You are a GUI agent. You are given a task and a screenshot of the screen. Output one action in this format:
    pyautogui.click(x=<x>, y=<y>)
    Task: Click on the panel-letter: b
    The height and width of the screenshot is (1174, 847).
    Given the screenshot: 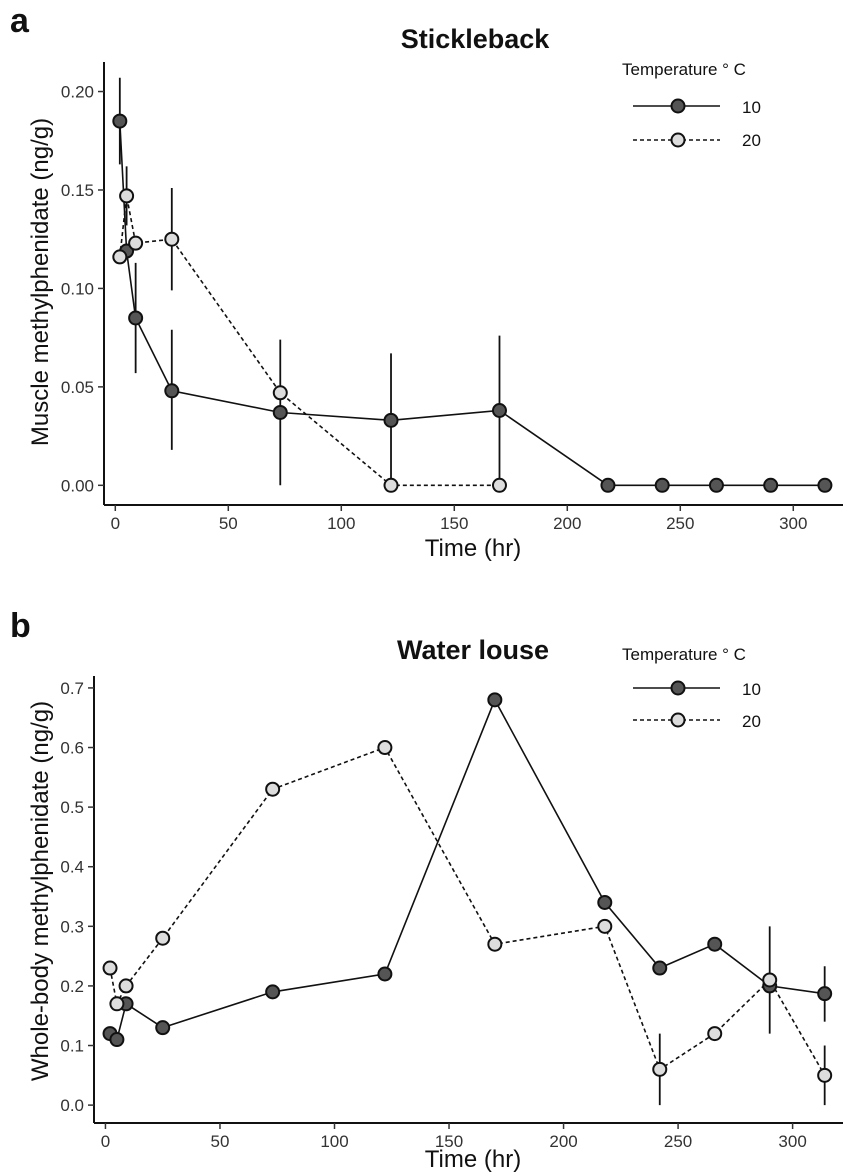 What is the action you would take?
    pyautogui.click(x=20, y=626)
    